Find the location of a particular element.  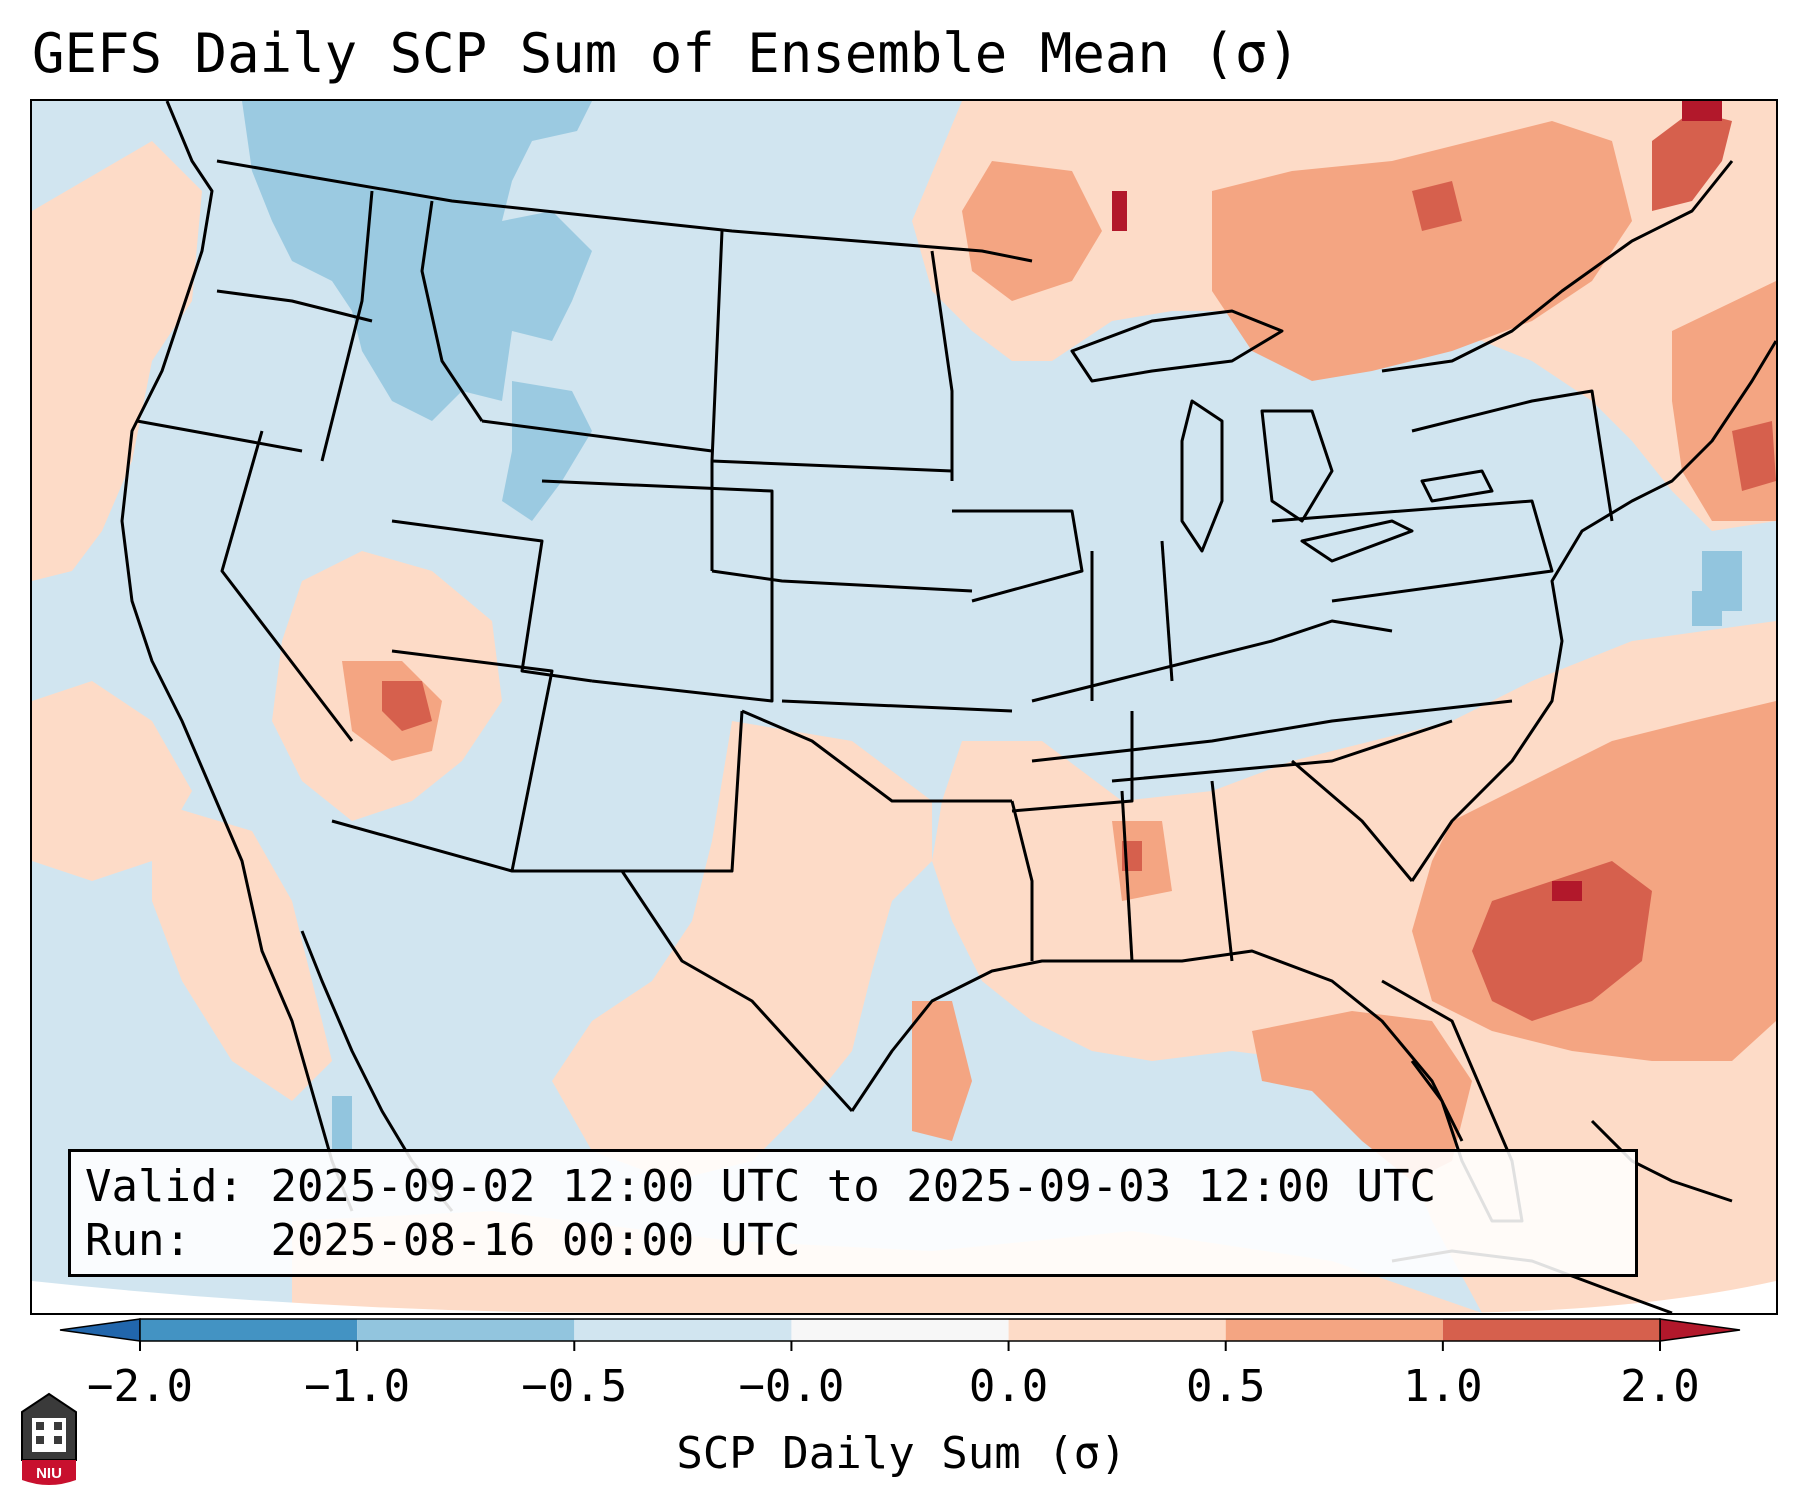

border-az-nm is located at coordinates (472, 760).